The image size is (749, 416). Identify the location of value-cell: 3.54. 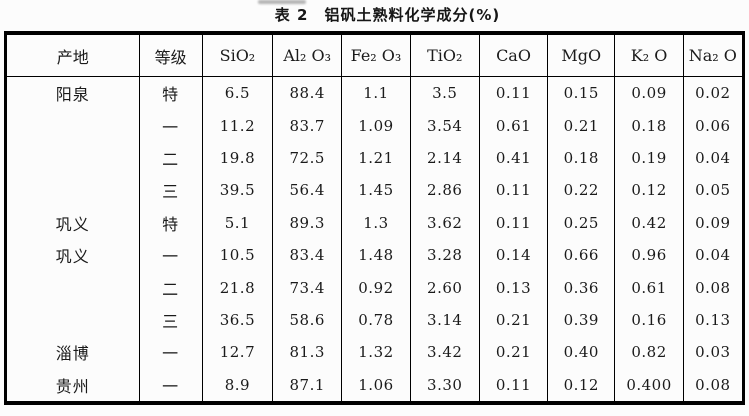
(444, 125).